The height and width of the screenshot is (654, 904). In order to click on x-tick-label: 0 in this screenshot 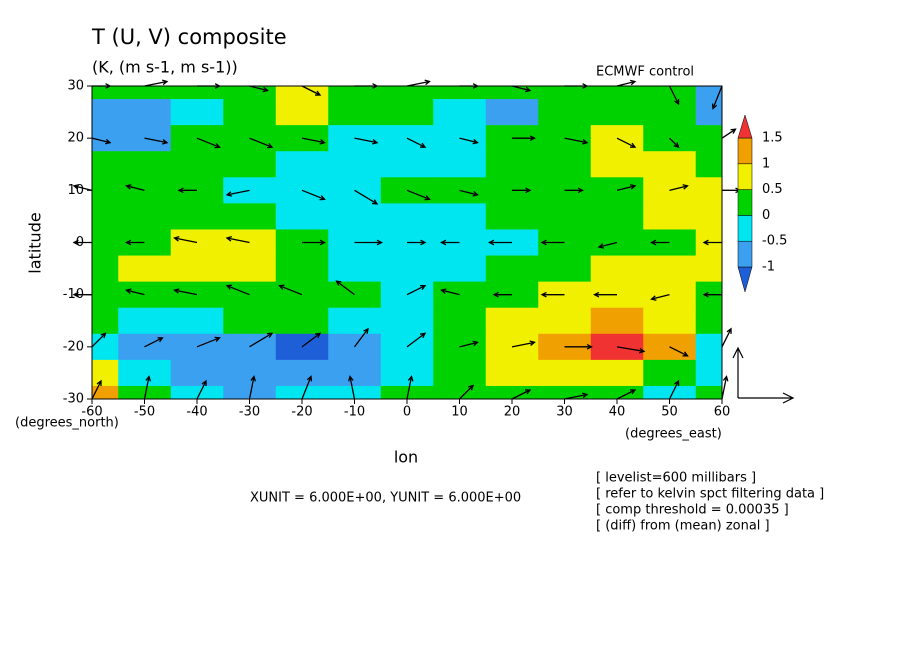, I will do `click(407, 412)`.